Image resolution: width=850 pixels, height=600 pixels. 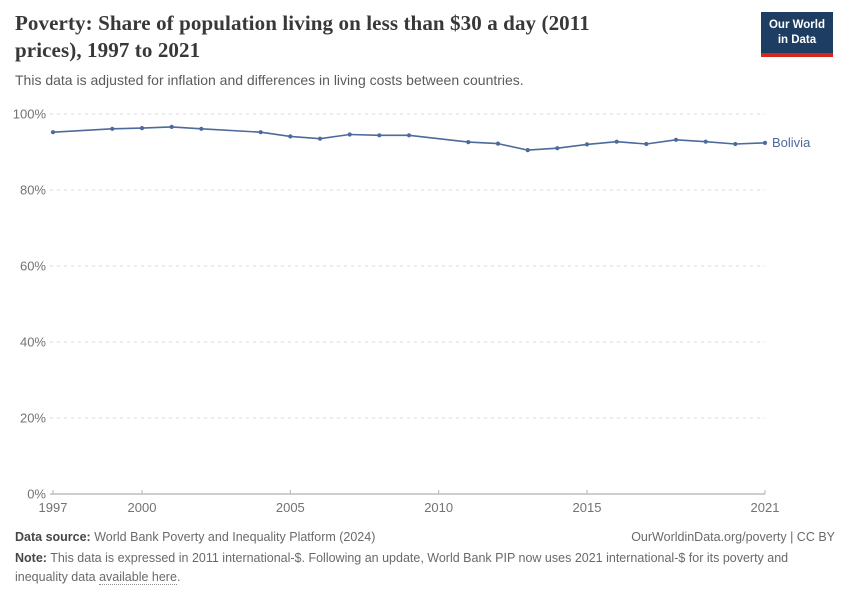 I want to click on y-tick-label: 100%, so click(x=30, y=114).